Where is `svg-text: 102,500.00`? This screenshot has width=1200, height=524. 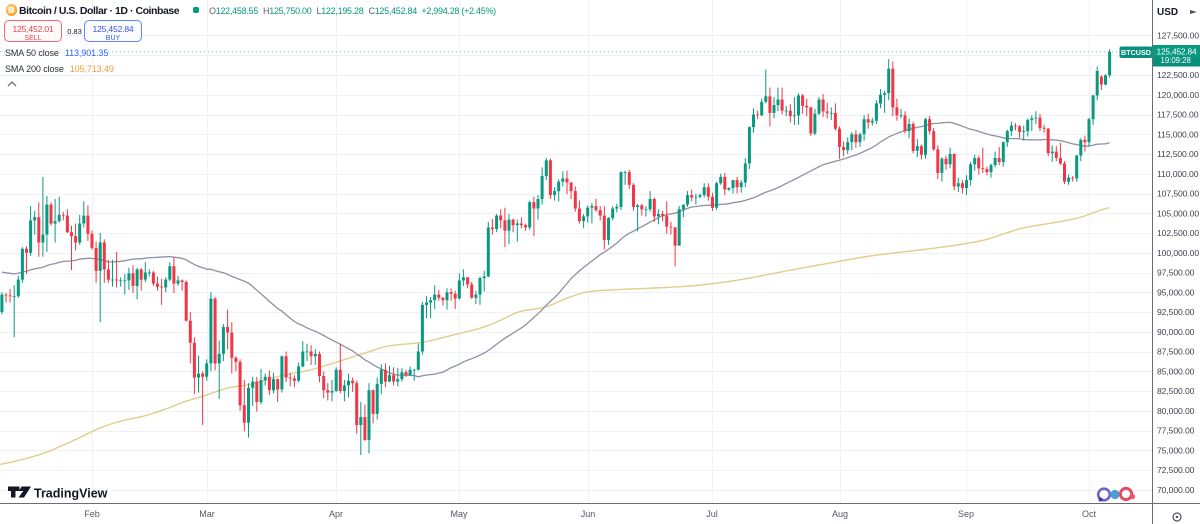
svg-text: 102,500.00 is located at coordinates (1178, 233).